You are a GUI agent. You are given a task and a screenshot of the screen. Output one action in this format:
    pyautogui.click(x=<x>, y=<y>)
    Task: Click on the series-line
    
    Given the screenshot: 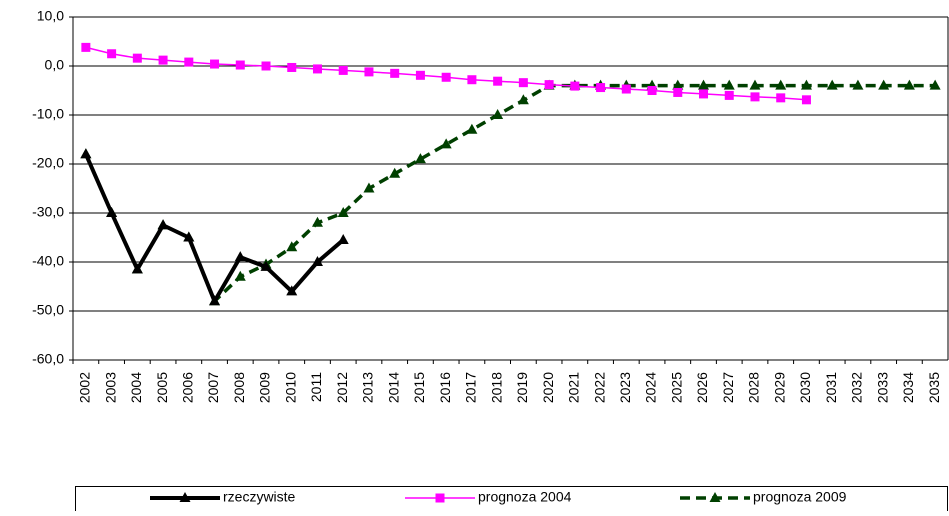 What is the action you would take?
    pyautogui.click(x=214, y=228)
    